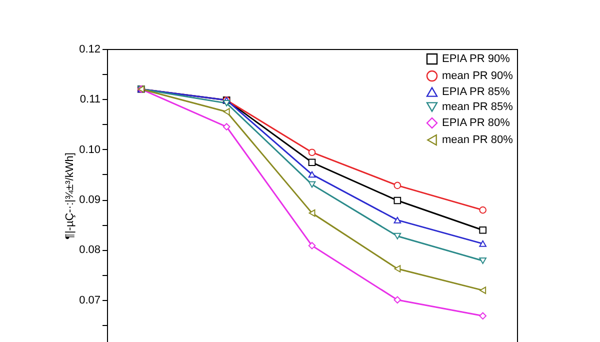 This screenshot has height=342, width=600. I want to click on y-tick-label: 0.12, so click(89, 50).